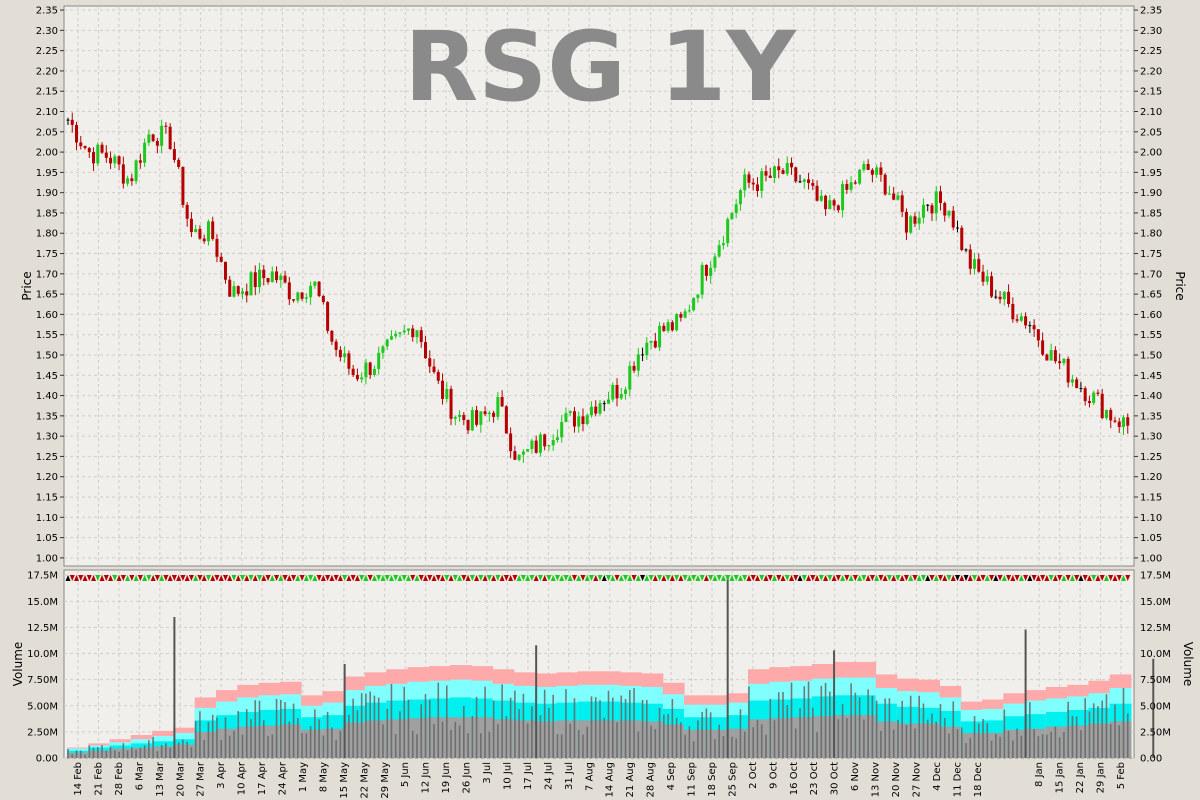  Describe the element at coordinates (42, 654) in the screenshot. I see `volume-tick-label: 10.0M` at that location.